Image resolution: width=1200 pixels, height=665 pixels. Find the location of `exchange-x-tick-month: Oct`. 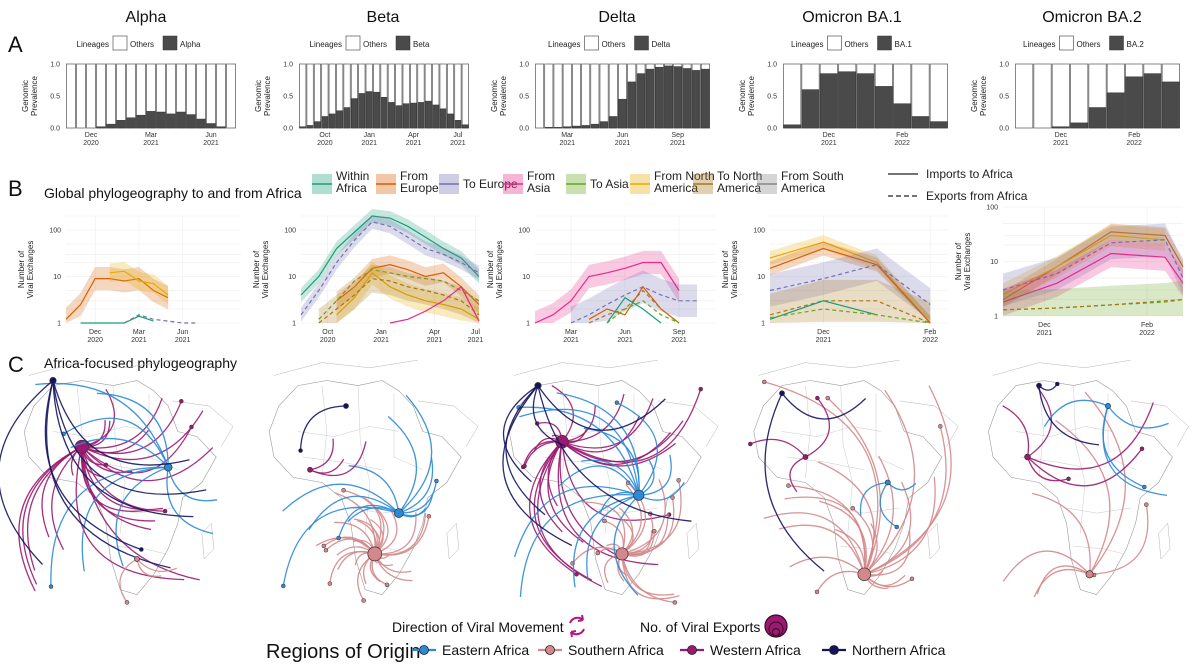

exchange-x-tick-month: Oct is located at coordinates (327, 332).